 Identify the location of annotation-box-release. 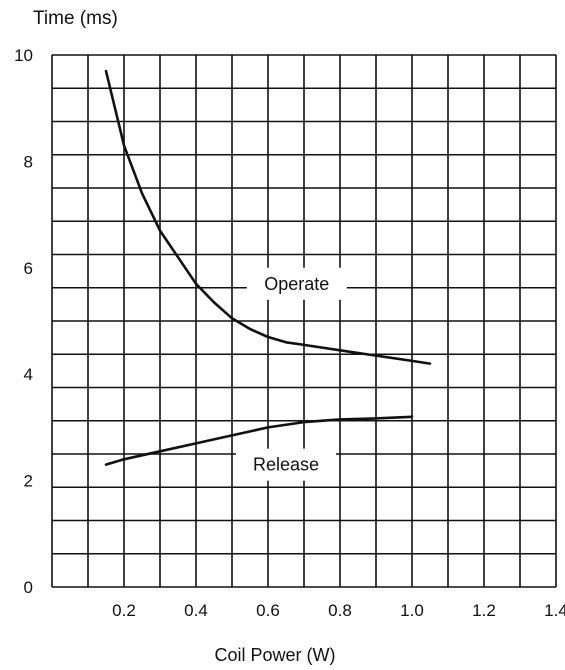
(286, 464).